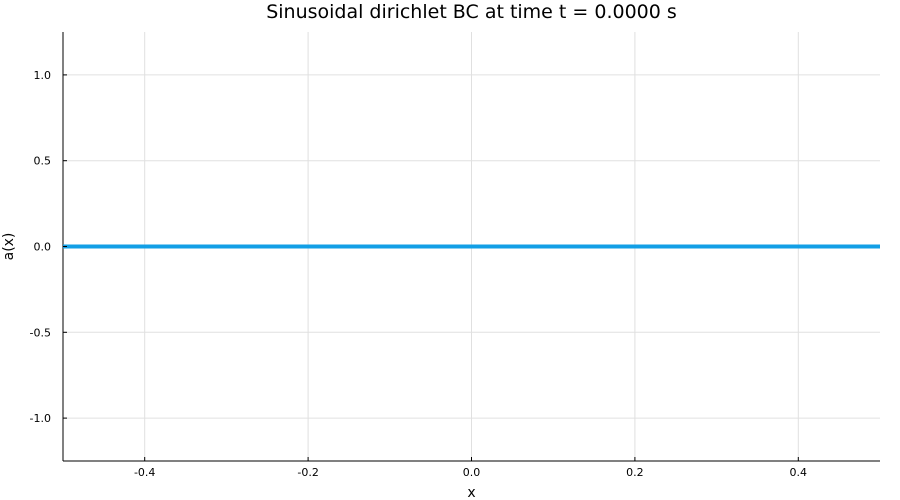 The width and height of the screenshot is (900, 500). What do you see at coordinates (635, 472) in the screenshot?
I see `x-tick-label: 0.2` at bounding box center [635, 472].